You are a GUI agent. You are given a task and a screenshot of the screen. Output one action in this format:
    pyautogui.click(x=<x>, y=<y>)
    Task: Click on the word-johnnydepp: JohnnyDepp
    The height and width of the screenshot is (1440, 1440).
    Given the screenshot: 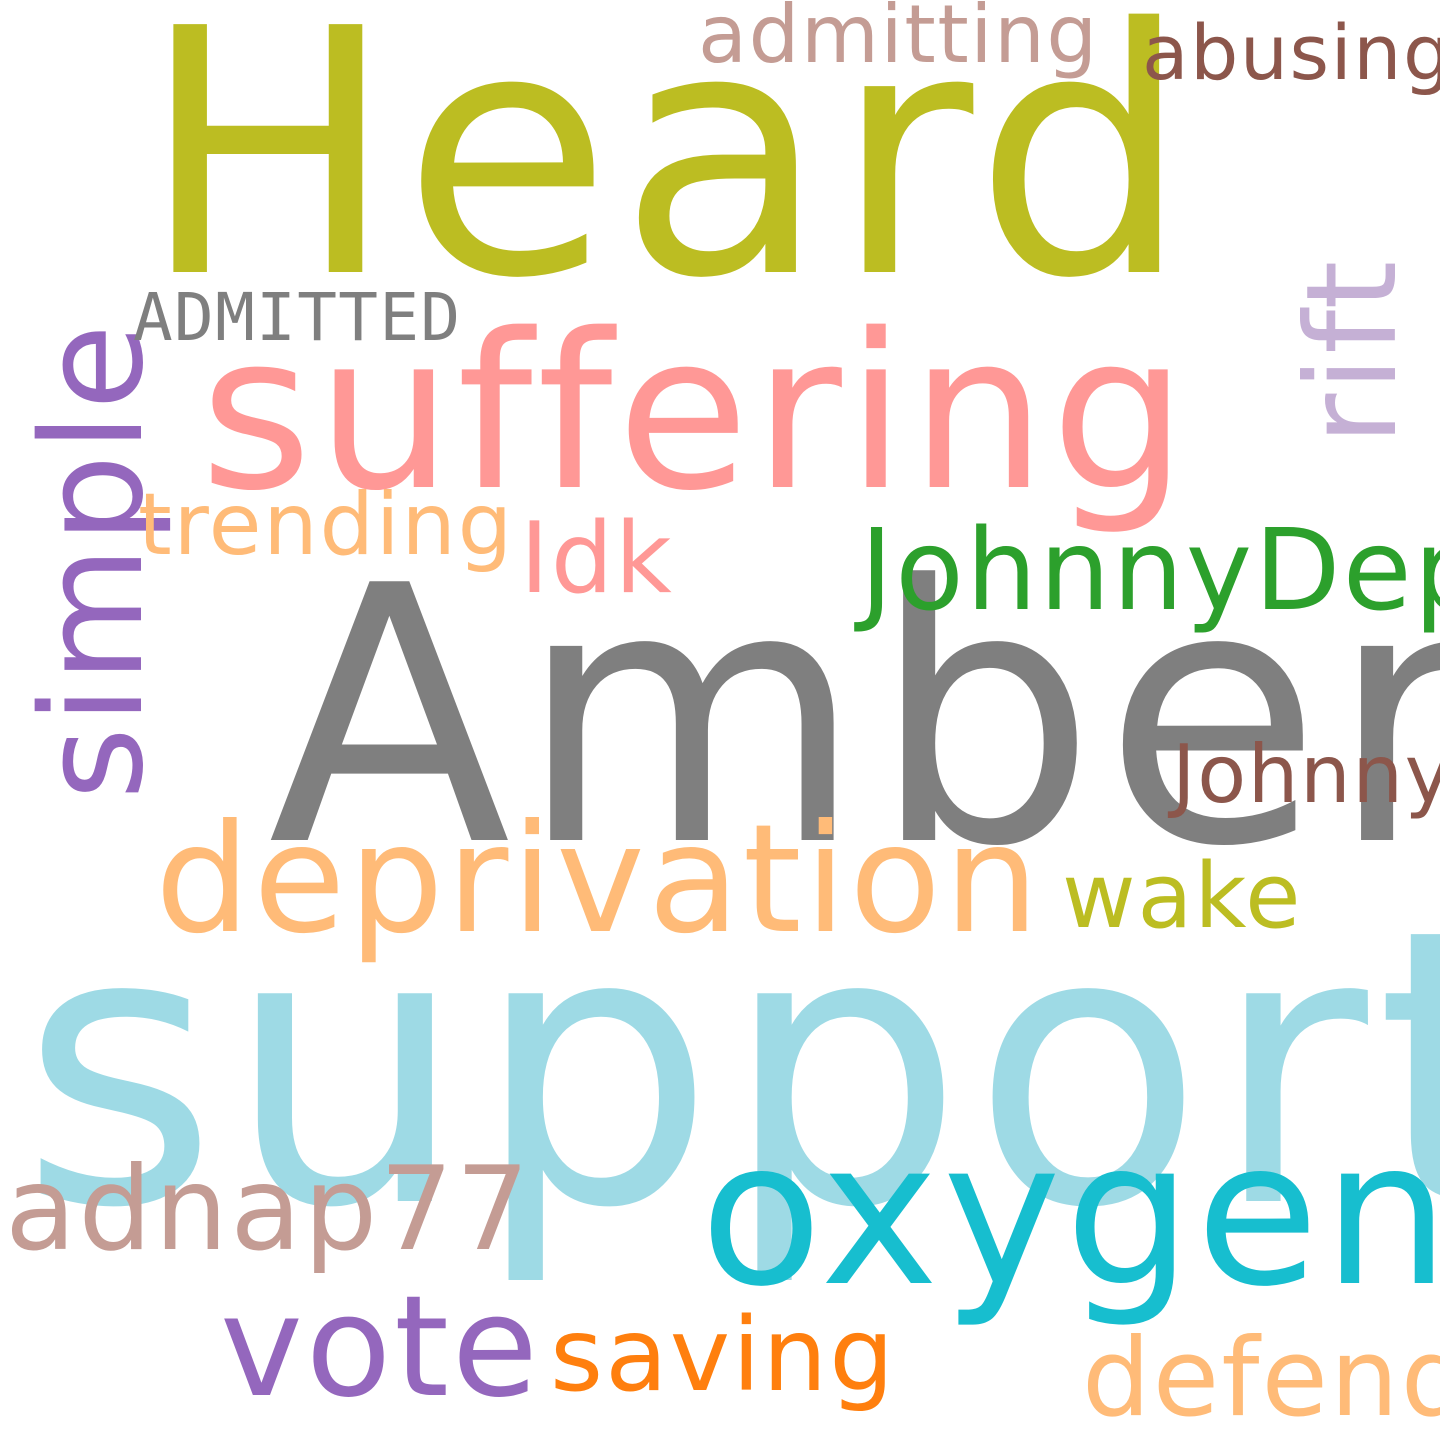 What is the action you would take?
    pyautogui.click(x=1150, y=571)
    